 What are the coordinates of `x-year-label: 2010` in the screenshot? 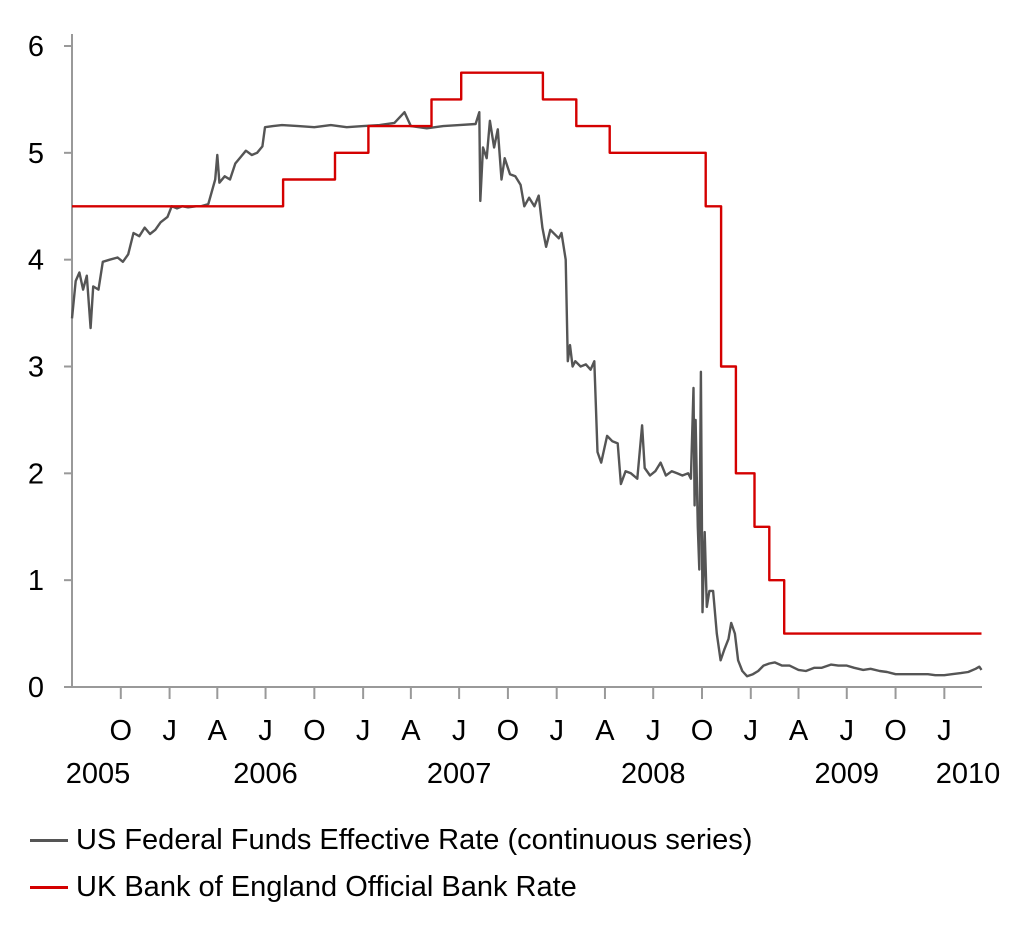 It's located at (968, 774).